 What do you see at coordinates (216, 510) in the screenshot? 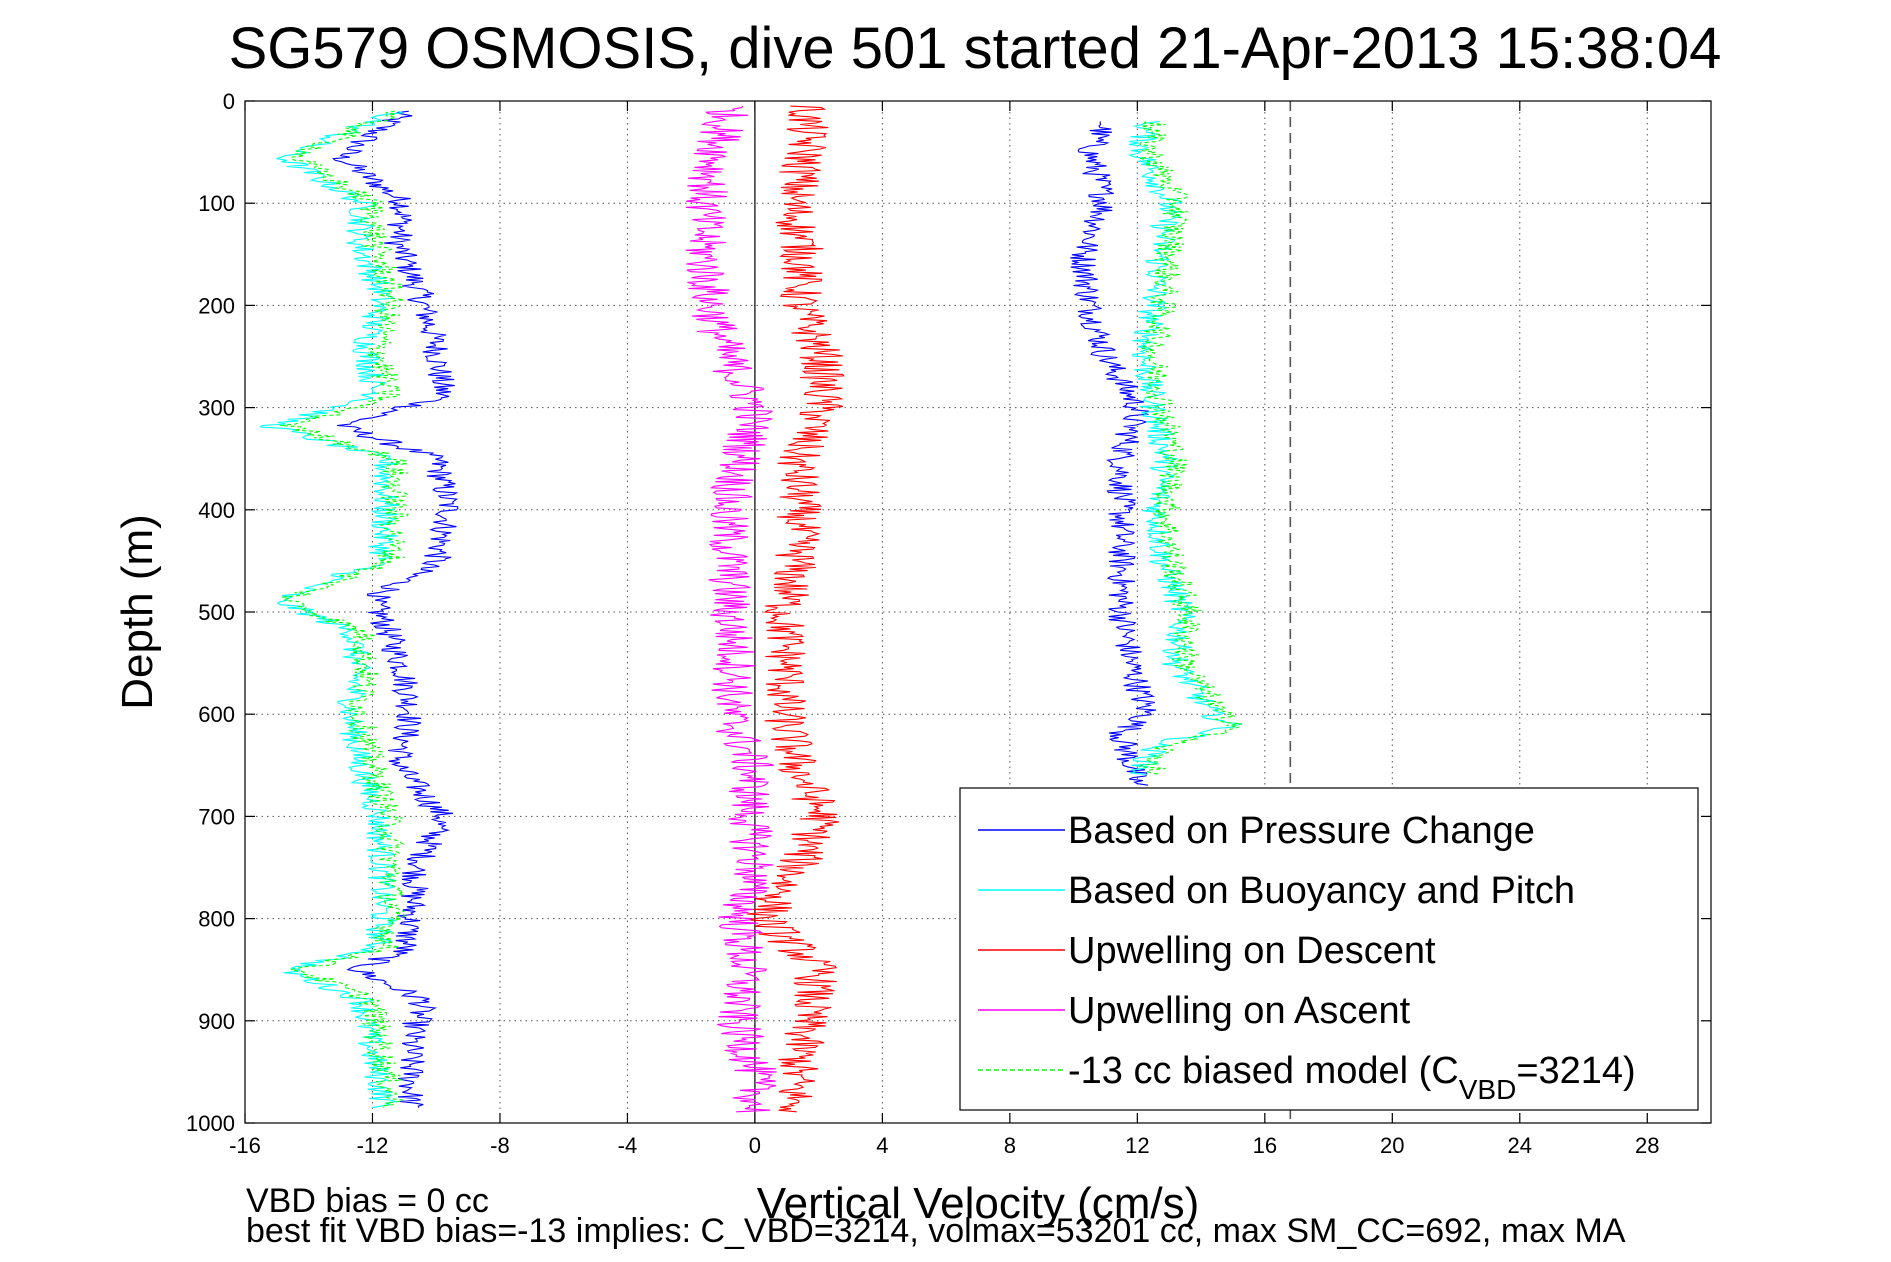
I see `y-tick-label: 400` at bounding box center [216, 510].